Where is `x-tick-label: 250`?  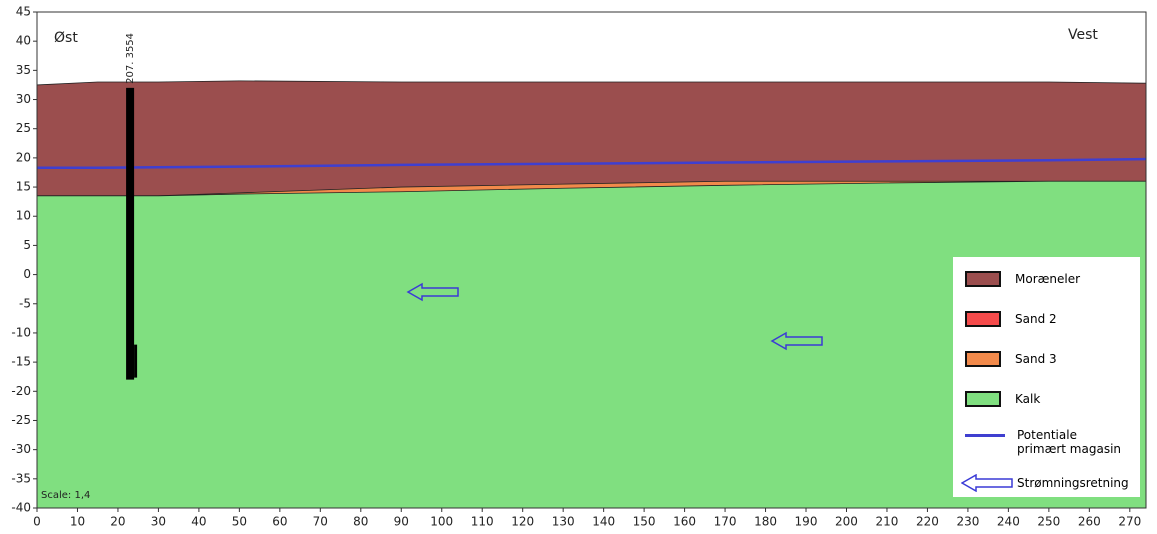
x-tick-label: 250 is located at coordinates (1048, 522).